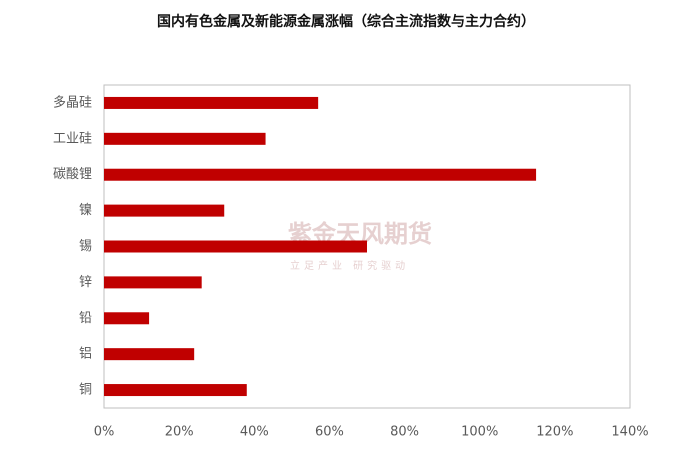 This screenshot has width=693, height=455. Describe the element at coordinates (479, 432) in the screenshot. I see `x-tick-label: 100%` at that location.